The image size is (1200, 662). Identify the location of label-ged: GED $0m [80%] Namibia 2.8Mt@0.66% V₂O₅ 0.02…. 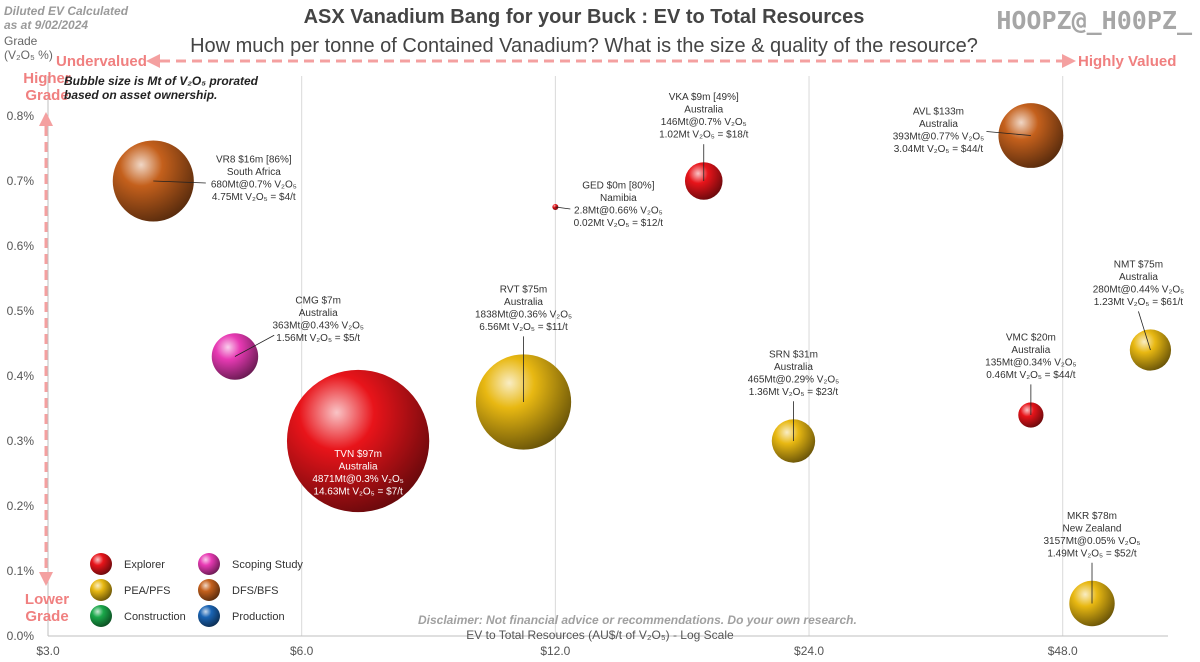
(619, 204).